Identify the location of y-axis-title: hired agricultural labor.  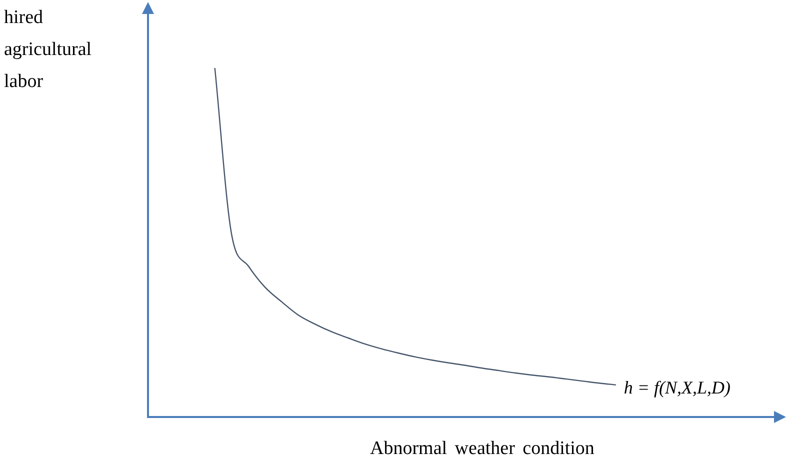
(48, 50).